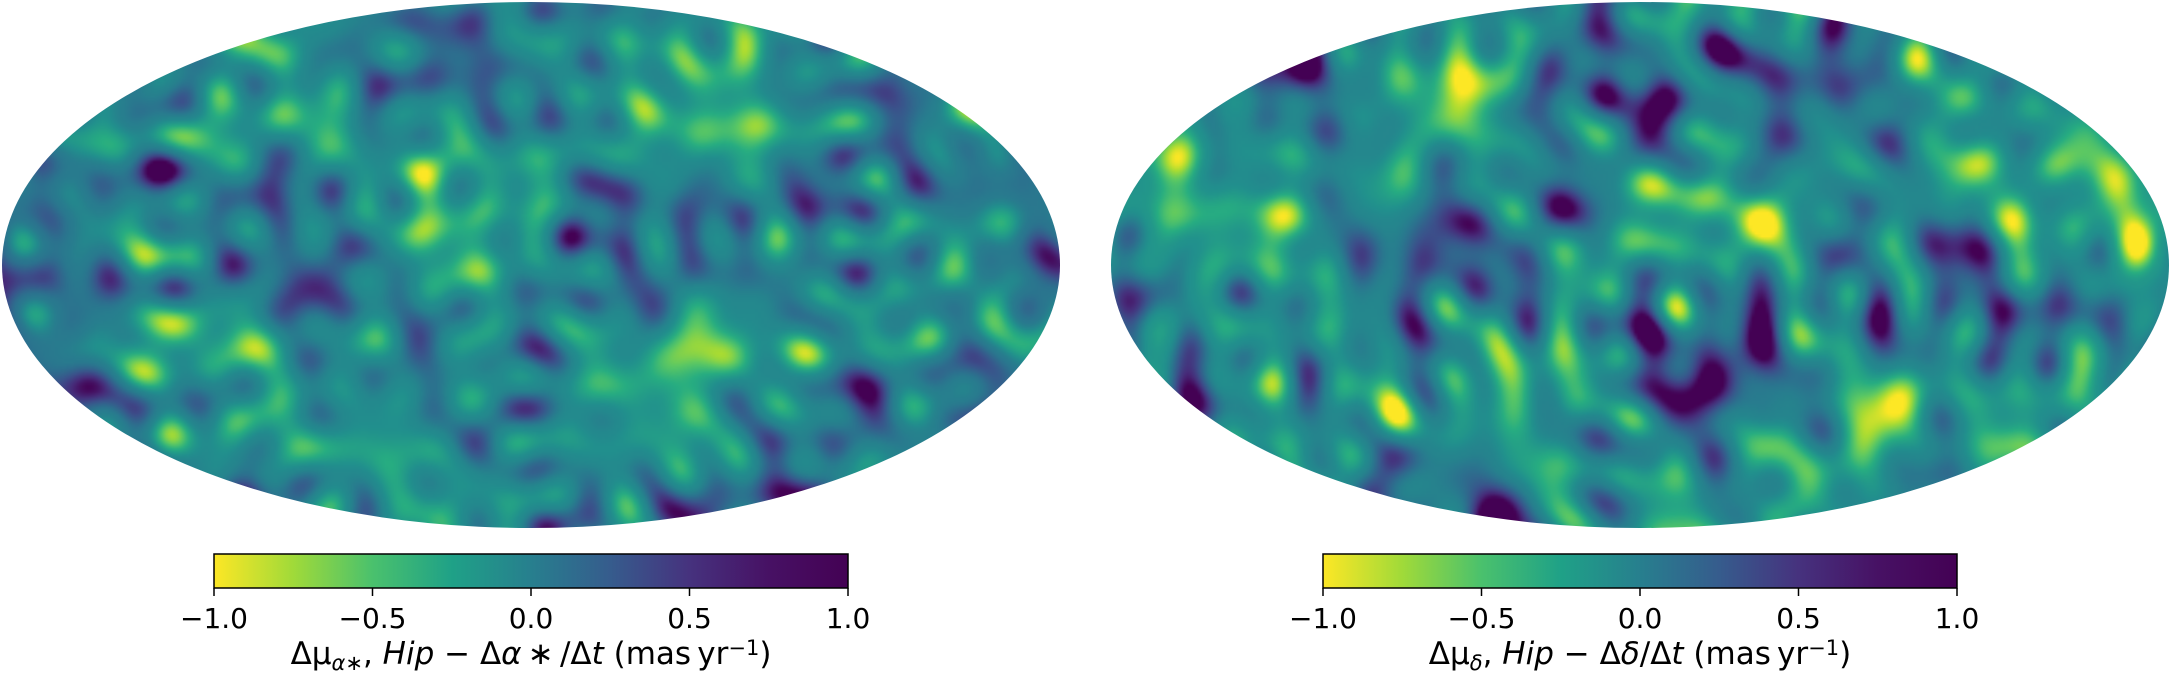  I want to click on colorbar-2-label-part: t, so click(1678, 654).